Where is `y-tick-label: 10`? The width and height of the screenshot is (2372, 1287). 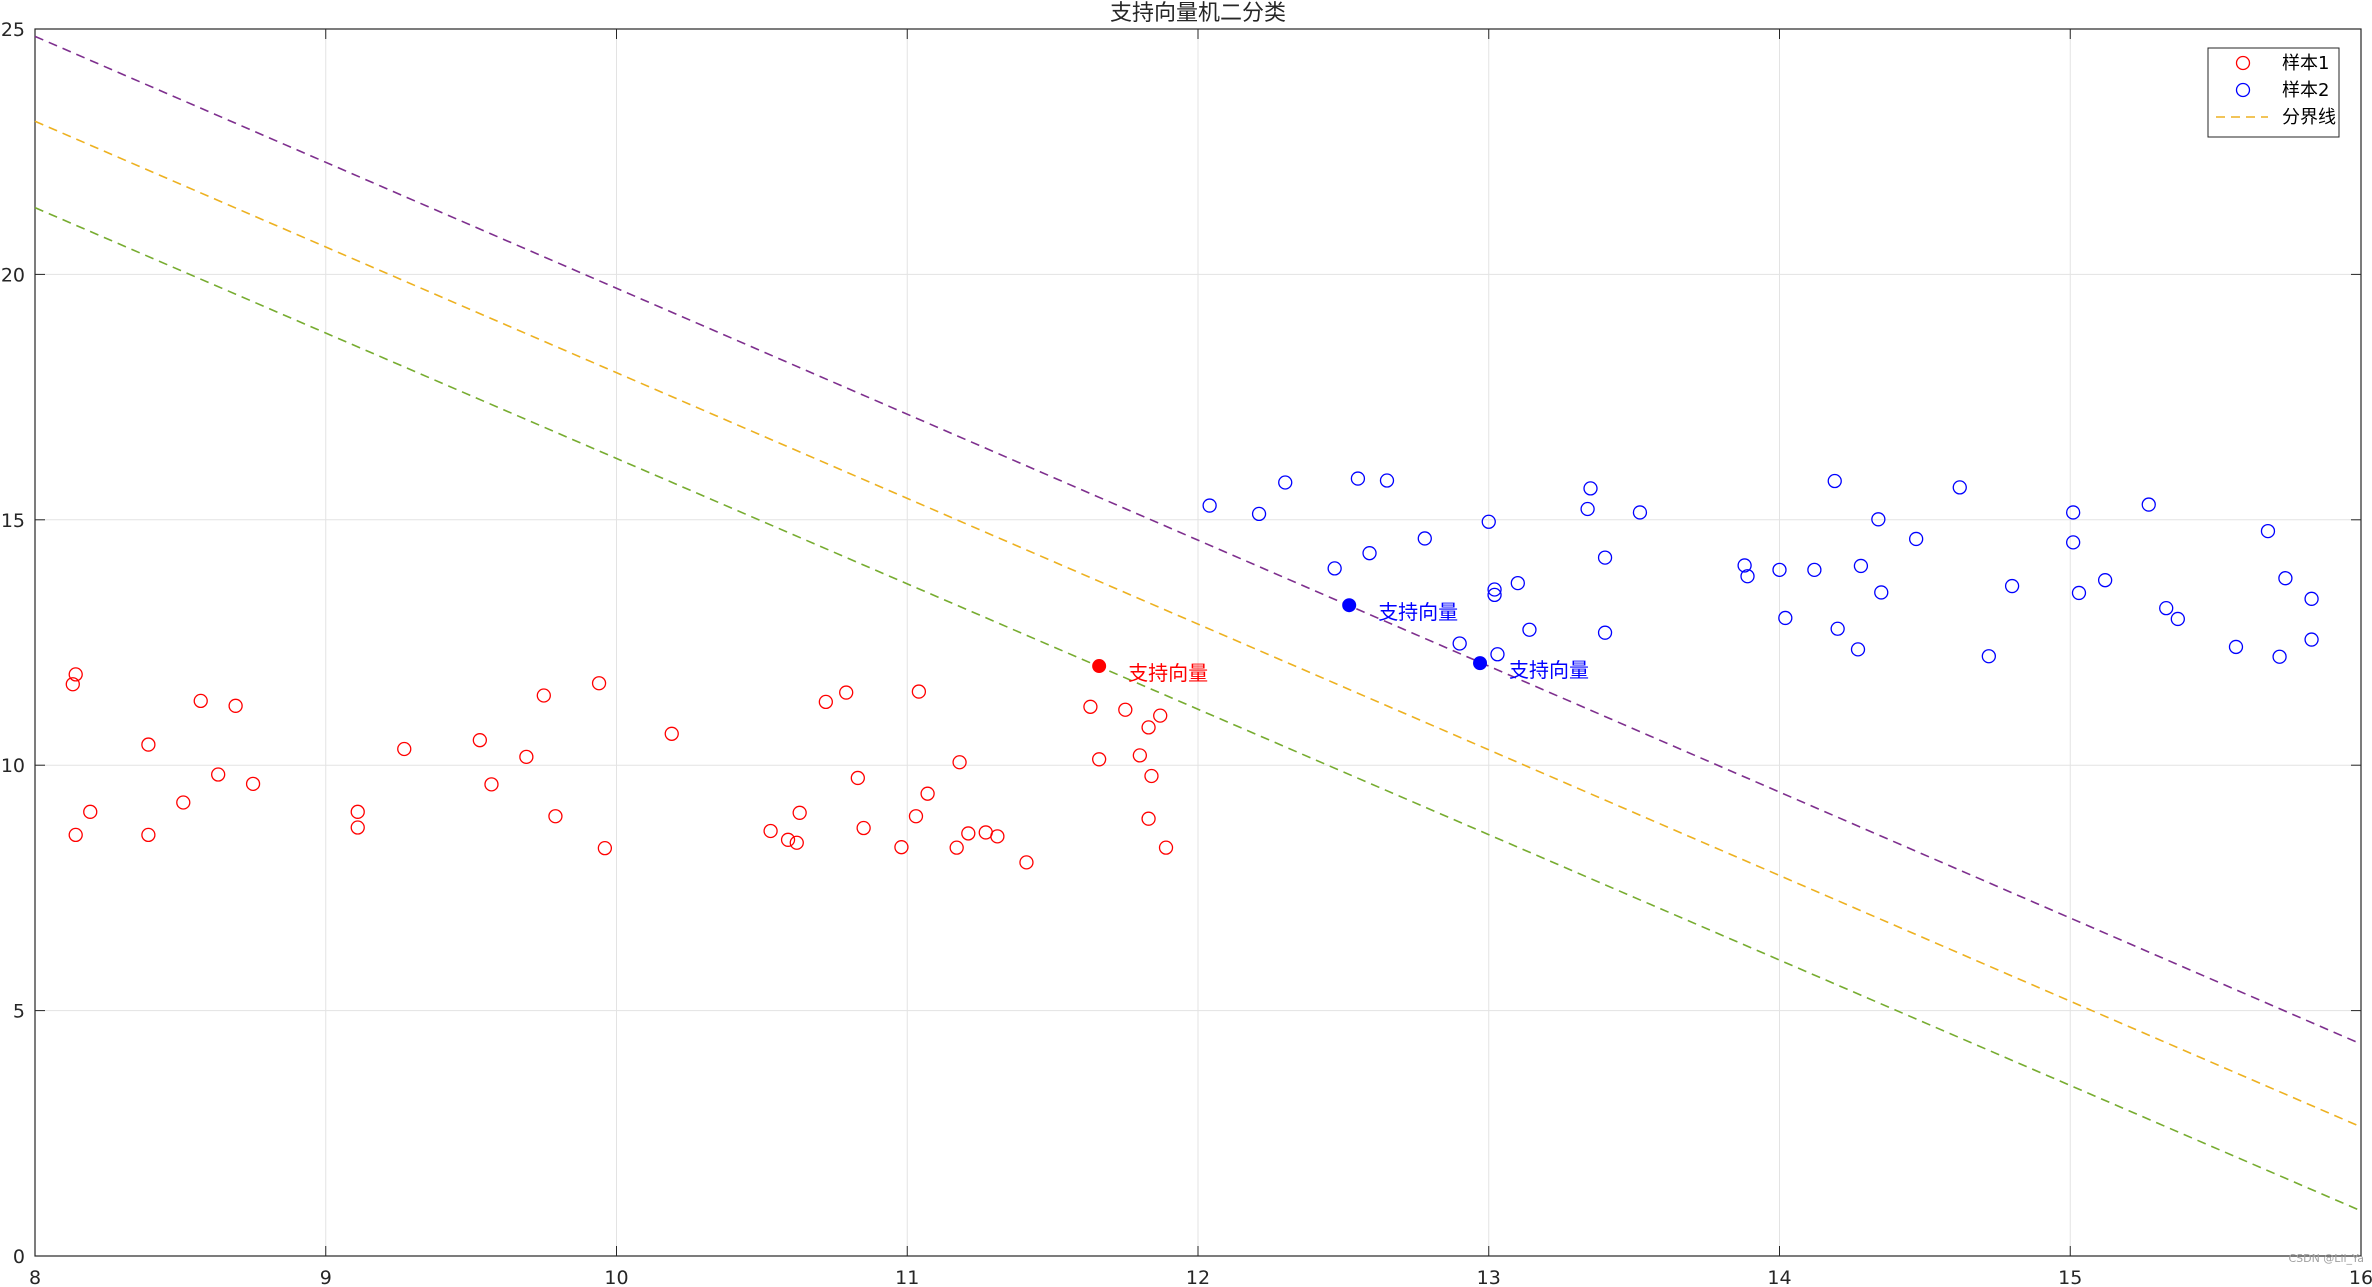 y-tick-label: 10 is located at coordinates (13, 766).